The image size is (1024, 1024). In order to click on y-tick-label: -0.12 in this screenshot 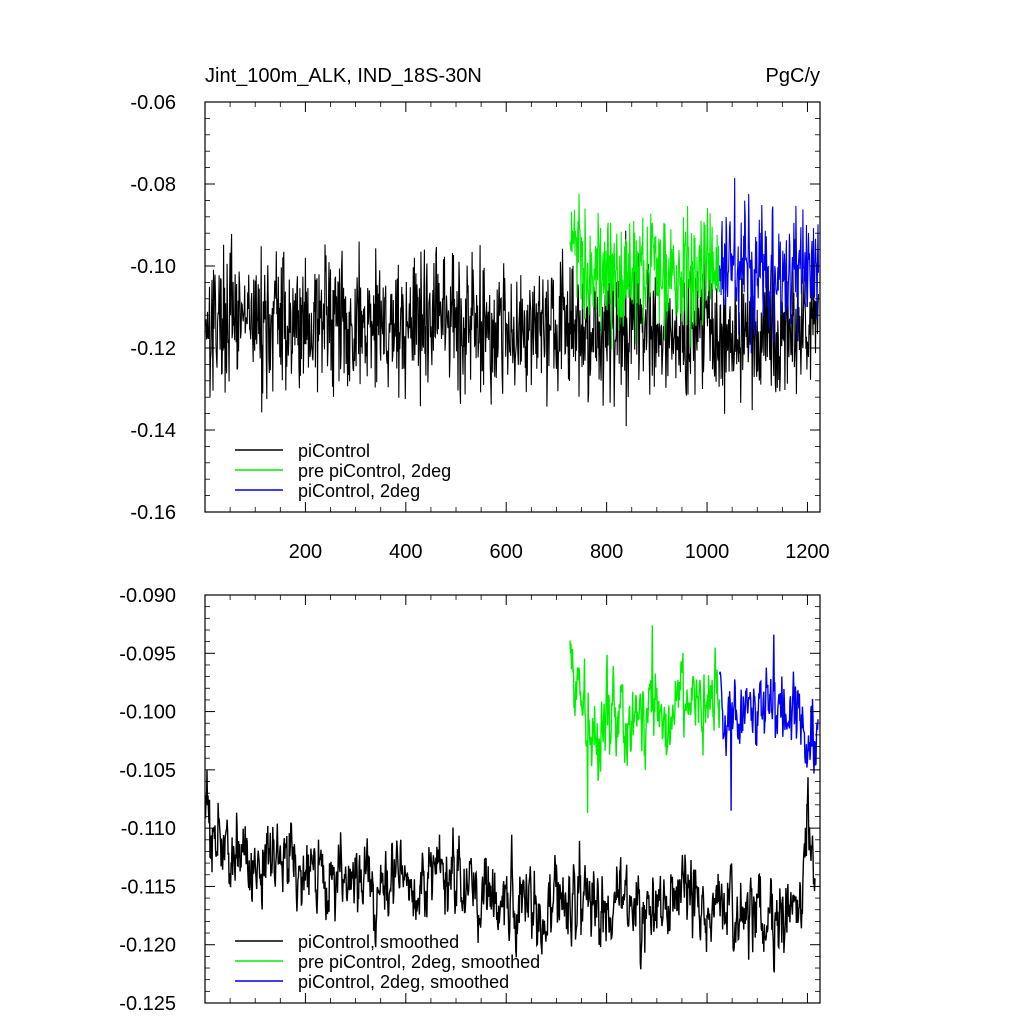, I will do `click(153, 349)`.